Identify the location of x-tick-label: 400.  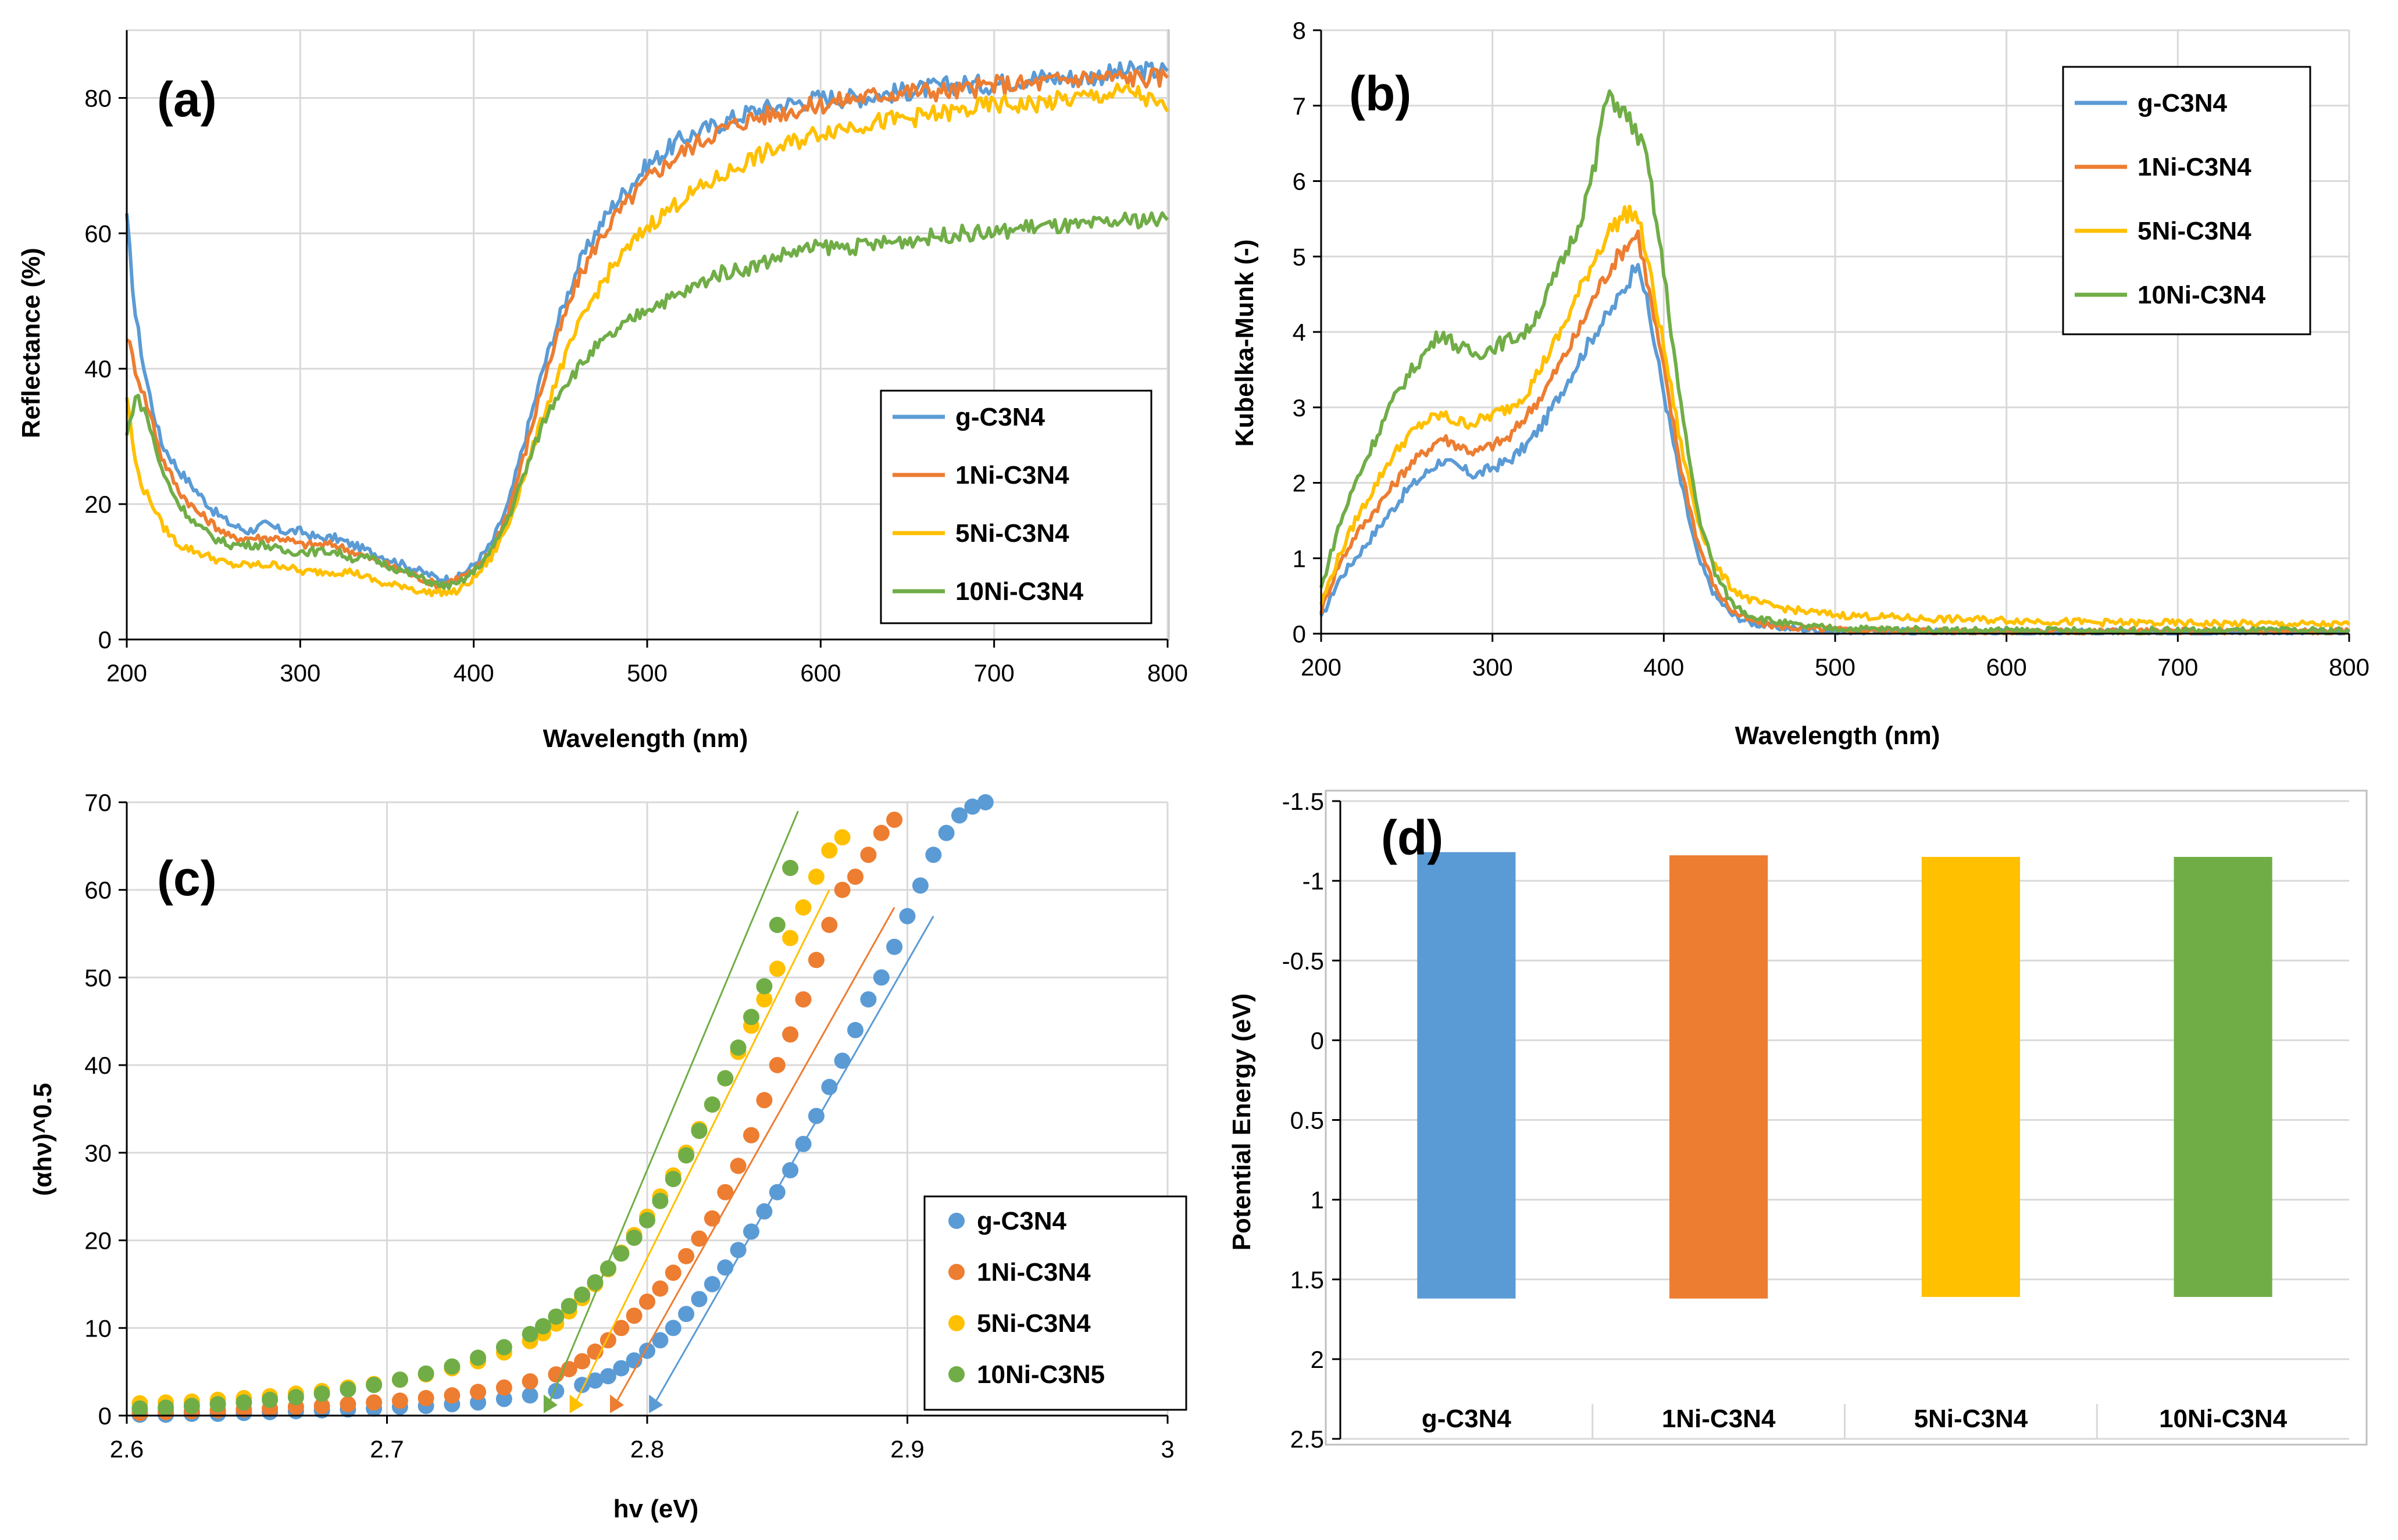
(474, 673).